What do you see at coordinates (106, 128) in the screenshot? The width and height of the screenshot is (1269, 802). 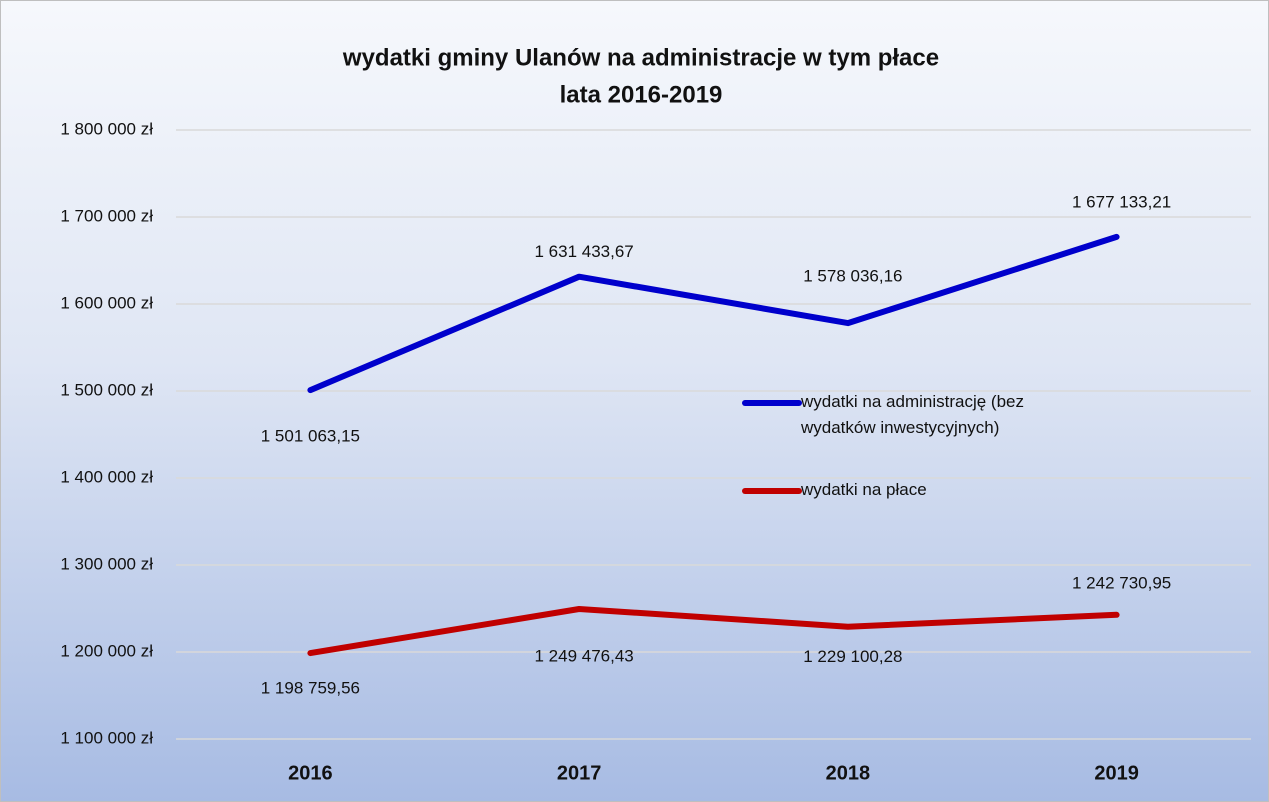 I see `y-tick-label: 1 800 000 zł` at bounding box center [106, 128].